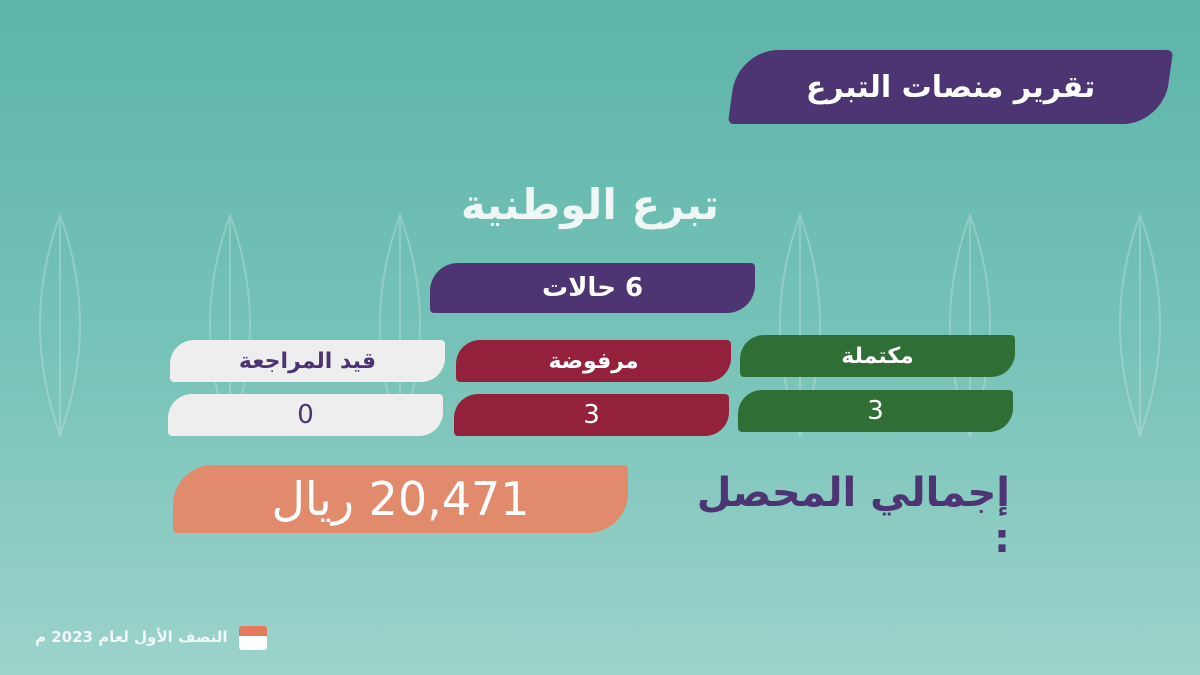  Describe the element at coordinates (877, 356) in the screenshot. I see `status-label-completed: مكتملة` at that location.